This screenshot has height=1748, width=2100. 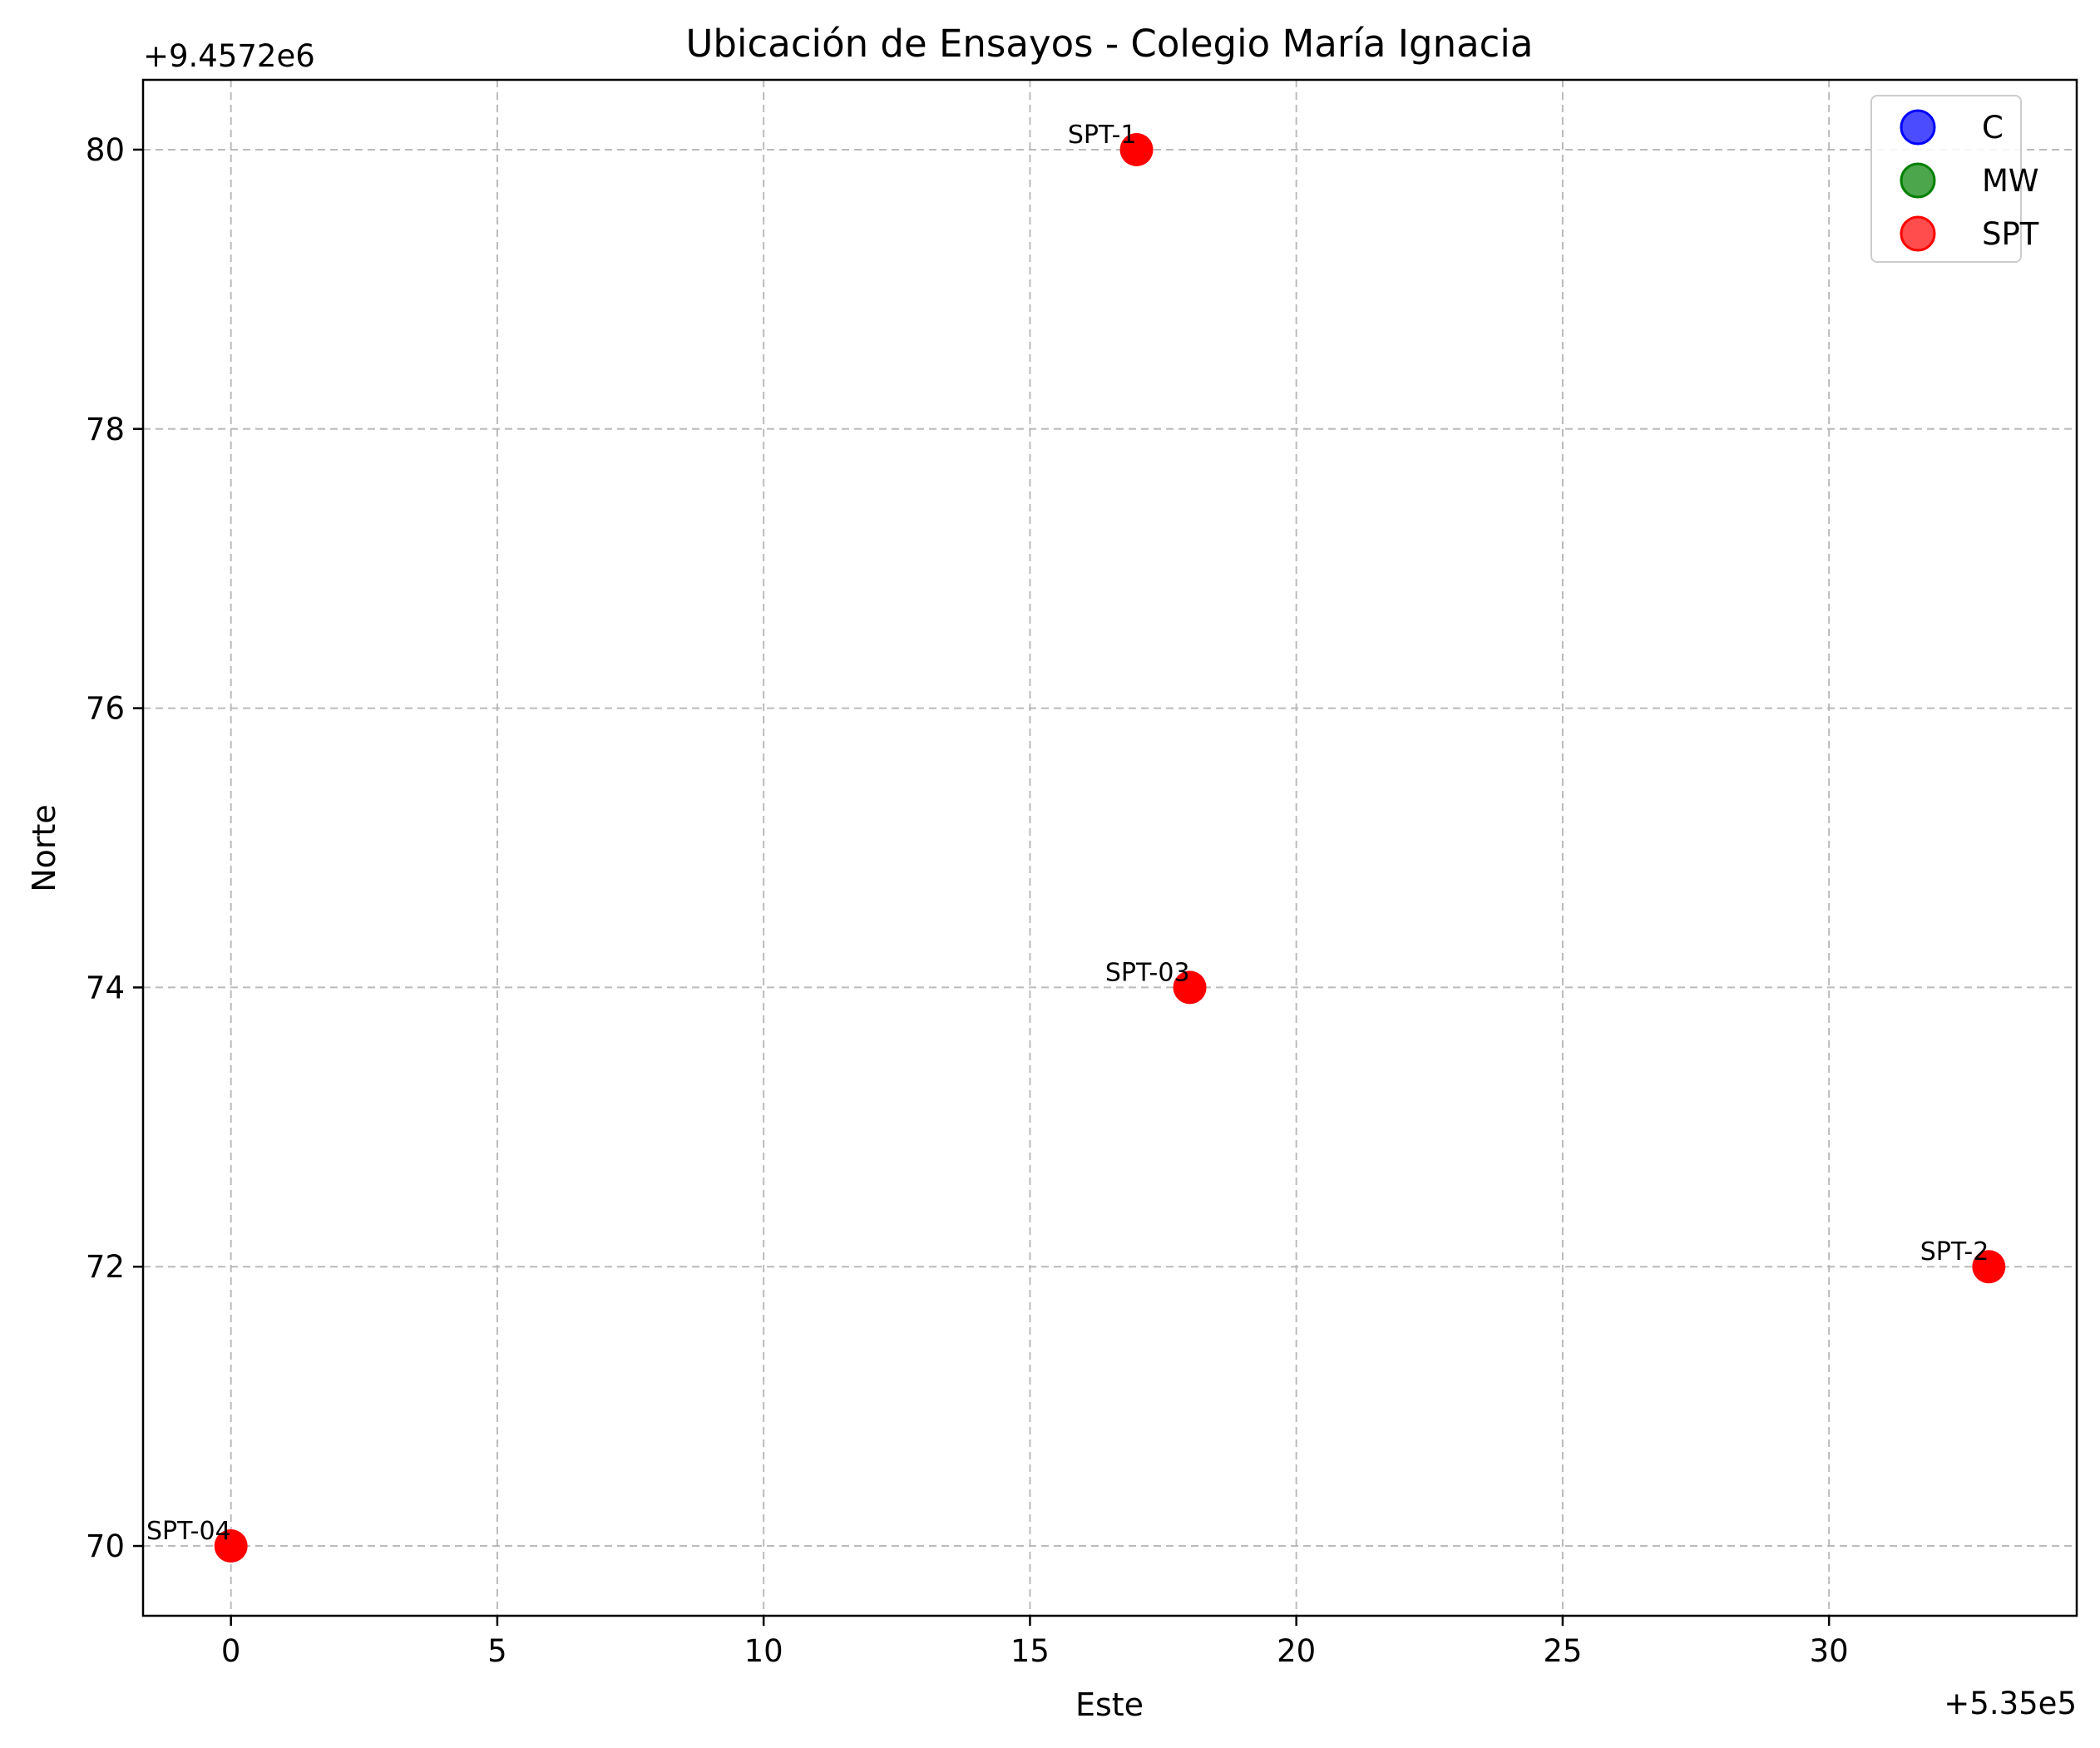 I want to click on y-tick-label: 80, so click(x=105, y=150).